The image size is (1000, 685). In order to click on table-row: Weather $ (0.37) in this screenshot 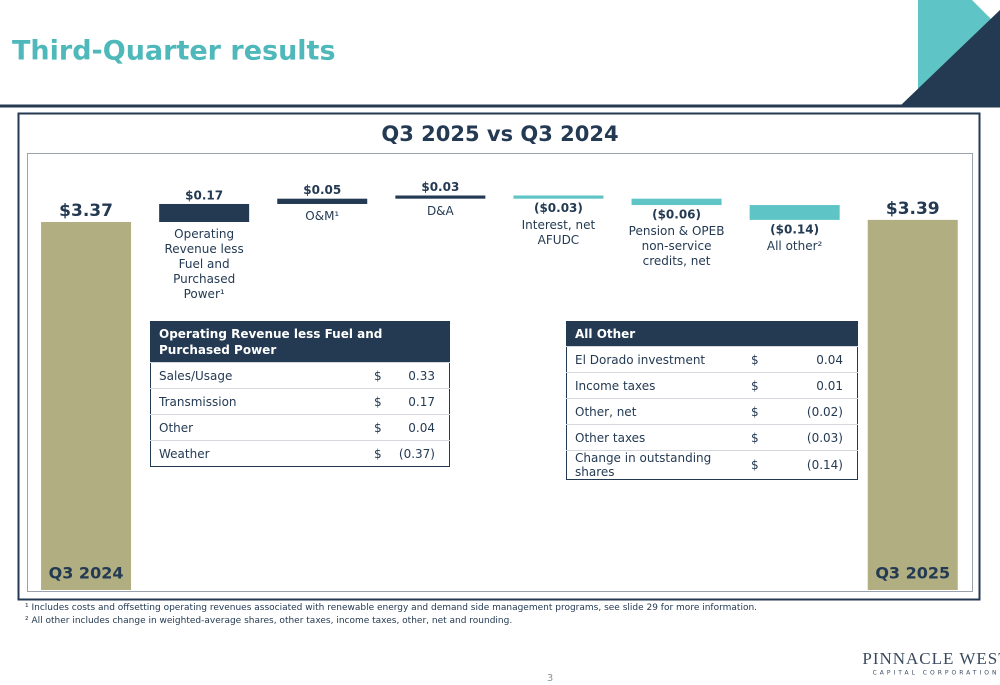, I will do `click(300, 453)`.